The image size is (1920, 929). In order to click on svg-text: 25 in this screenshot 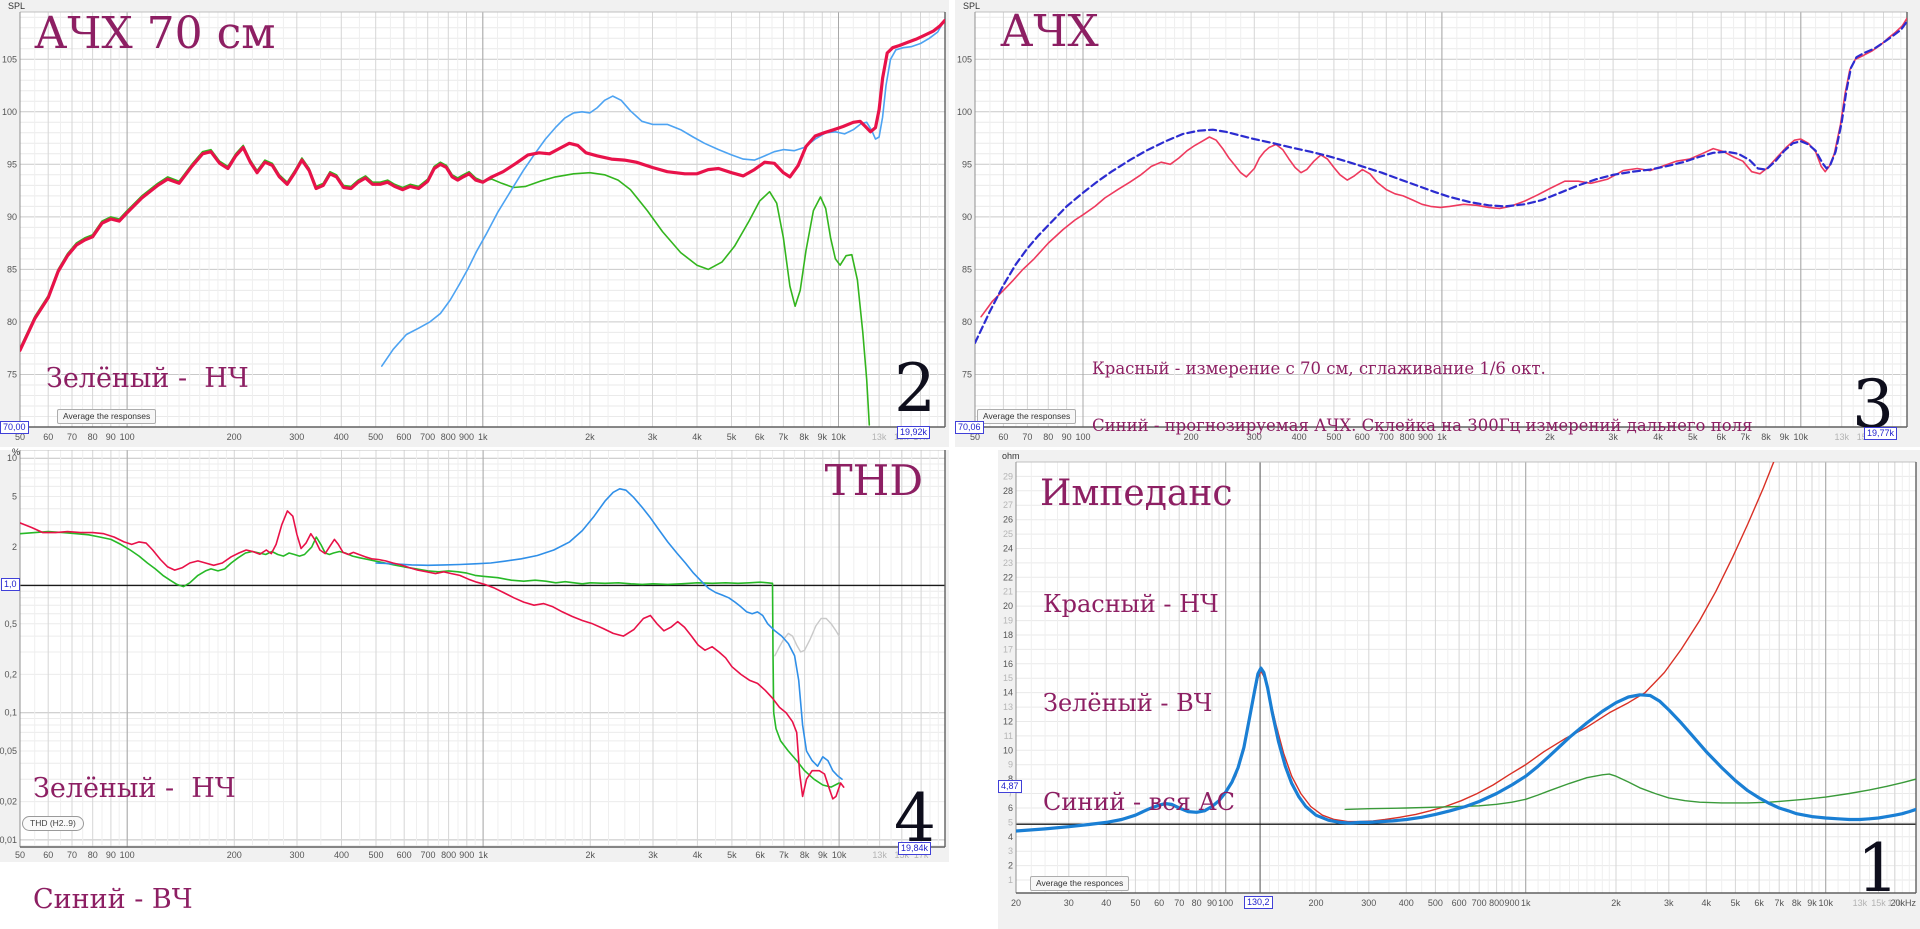, I will do `click(1008, 534)`.